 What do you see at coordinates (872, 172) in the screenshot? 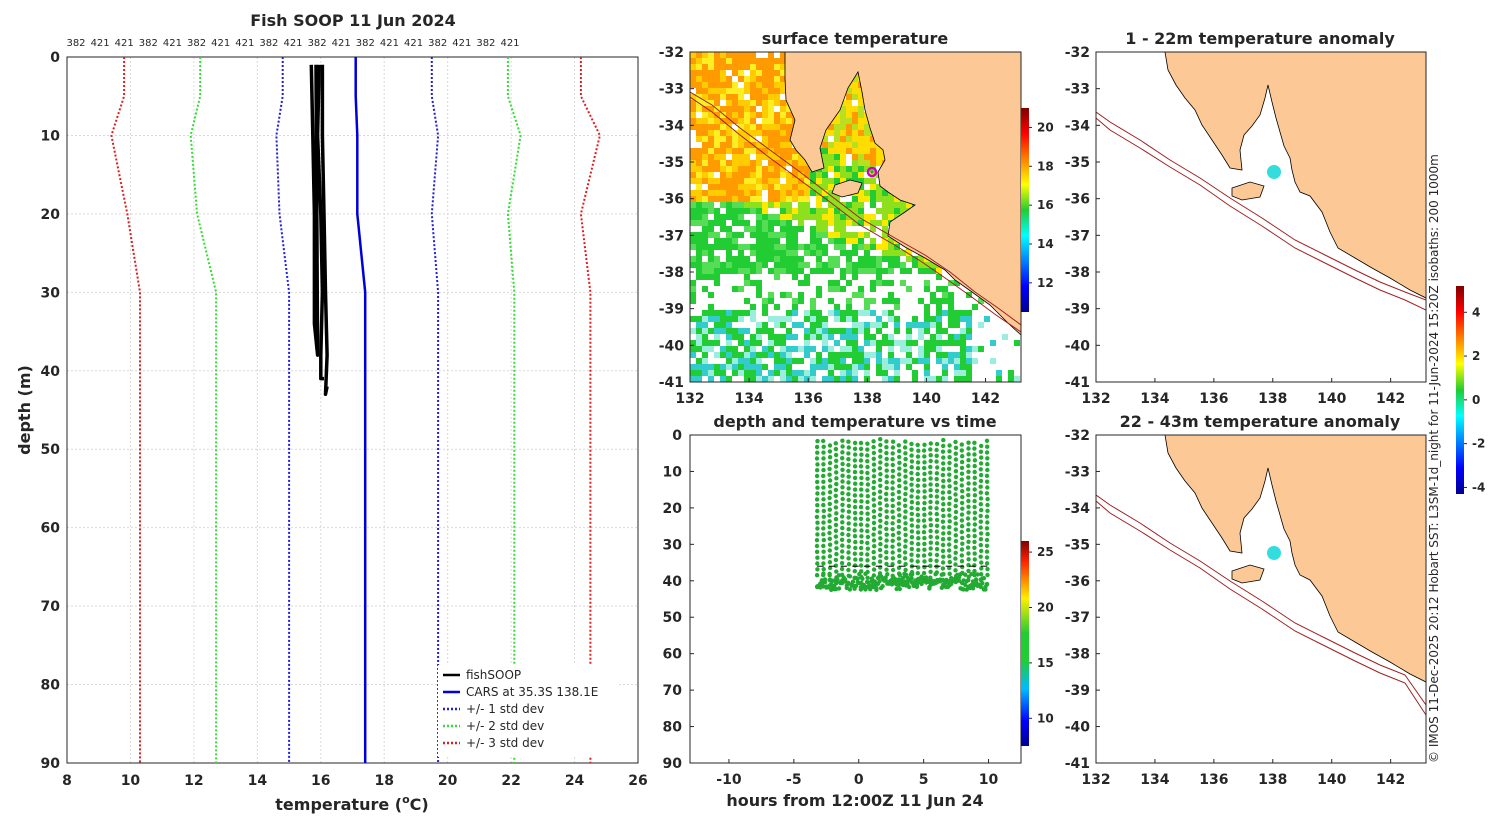
I see `sst-vessel-marker` at bounding box center [872, 172].